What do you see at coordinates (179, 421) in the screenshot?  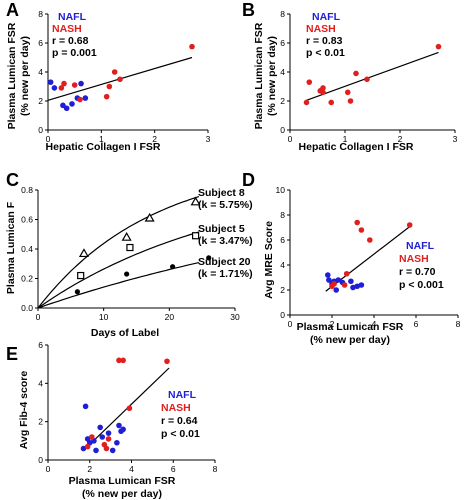 I see `stat-r-e: r = 0.64` at bounding box center [179, 421].